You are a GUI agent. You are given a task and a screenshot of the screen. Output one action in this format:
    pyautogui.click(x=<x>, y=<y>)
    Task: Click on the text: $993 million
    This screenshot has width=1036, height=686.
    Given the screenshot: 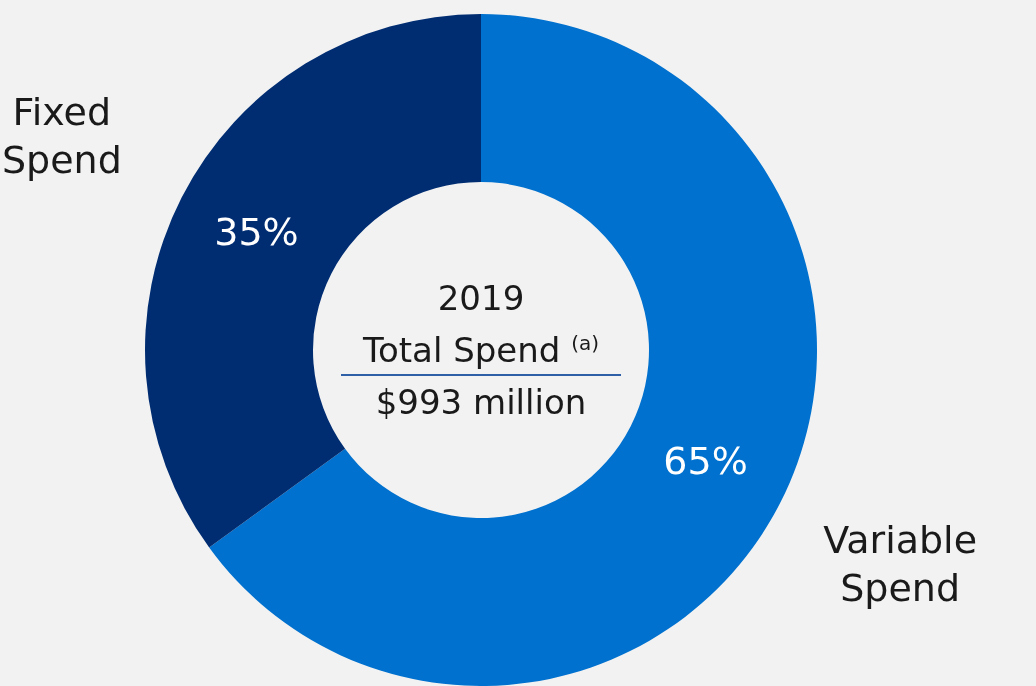 What is the action you would take?
    pyautogui.click(x=481, y=402)
    